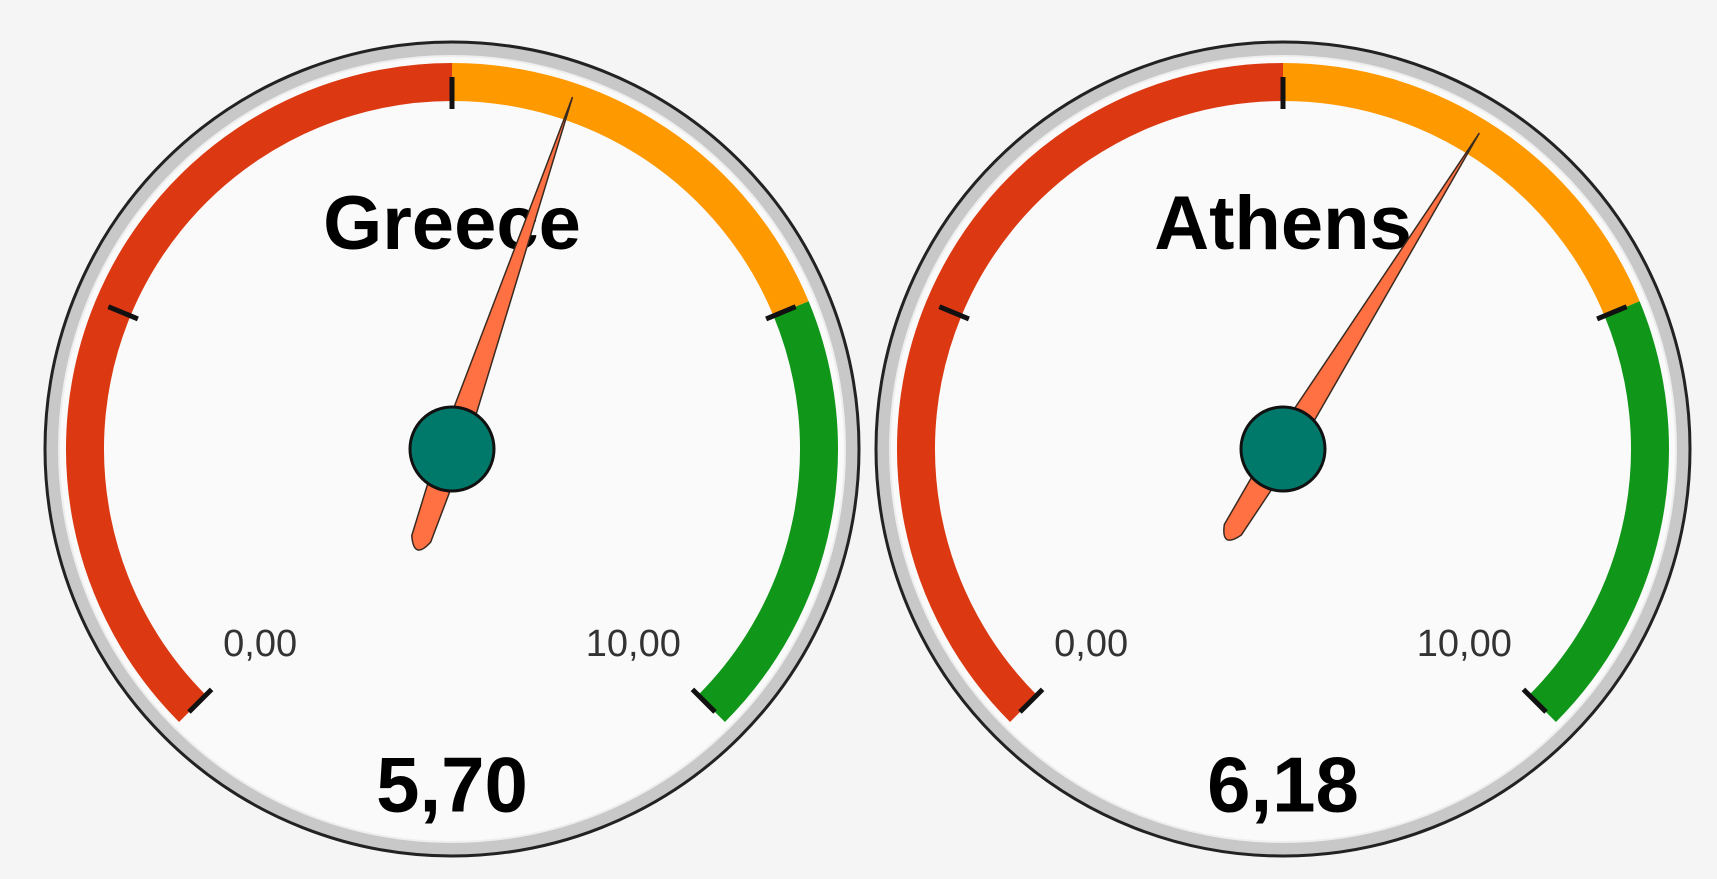 The image size is (1717, 879). I want to click on gauge-title: Athens, so click(1283, 223).